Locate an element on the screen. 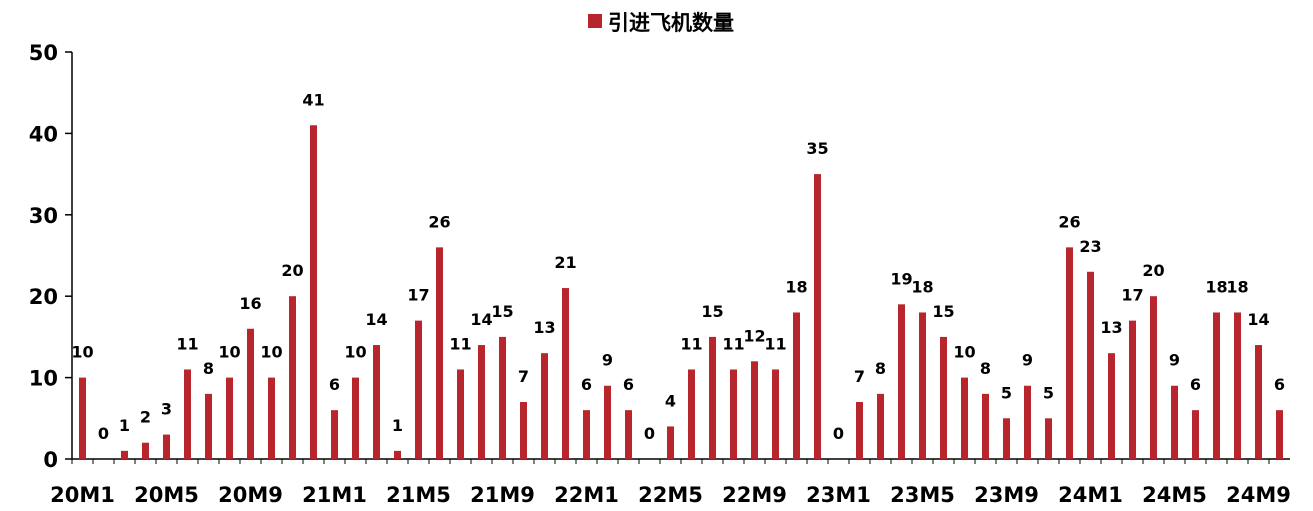 Image resolution: width=1313 pixels, height=511 pixels. x-tick-label: 23M9 is located at coordinates (1006, 495).